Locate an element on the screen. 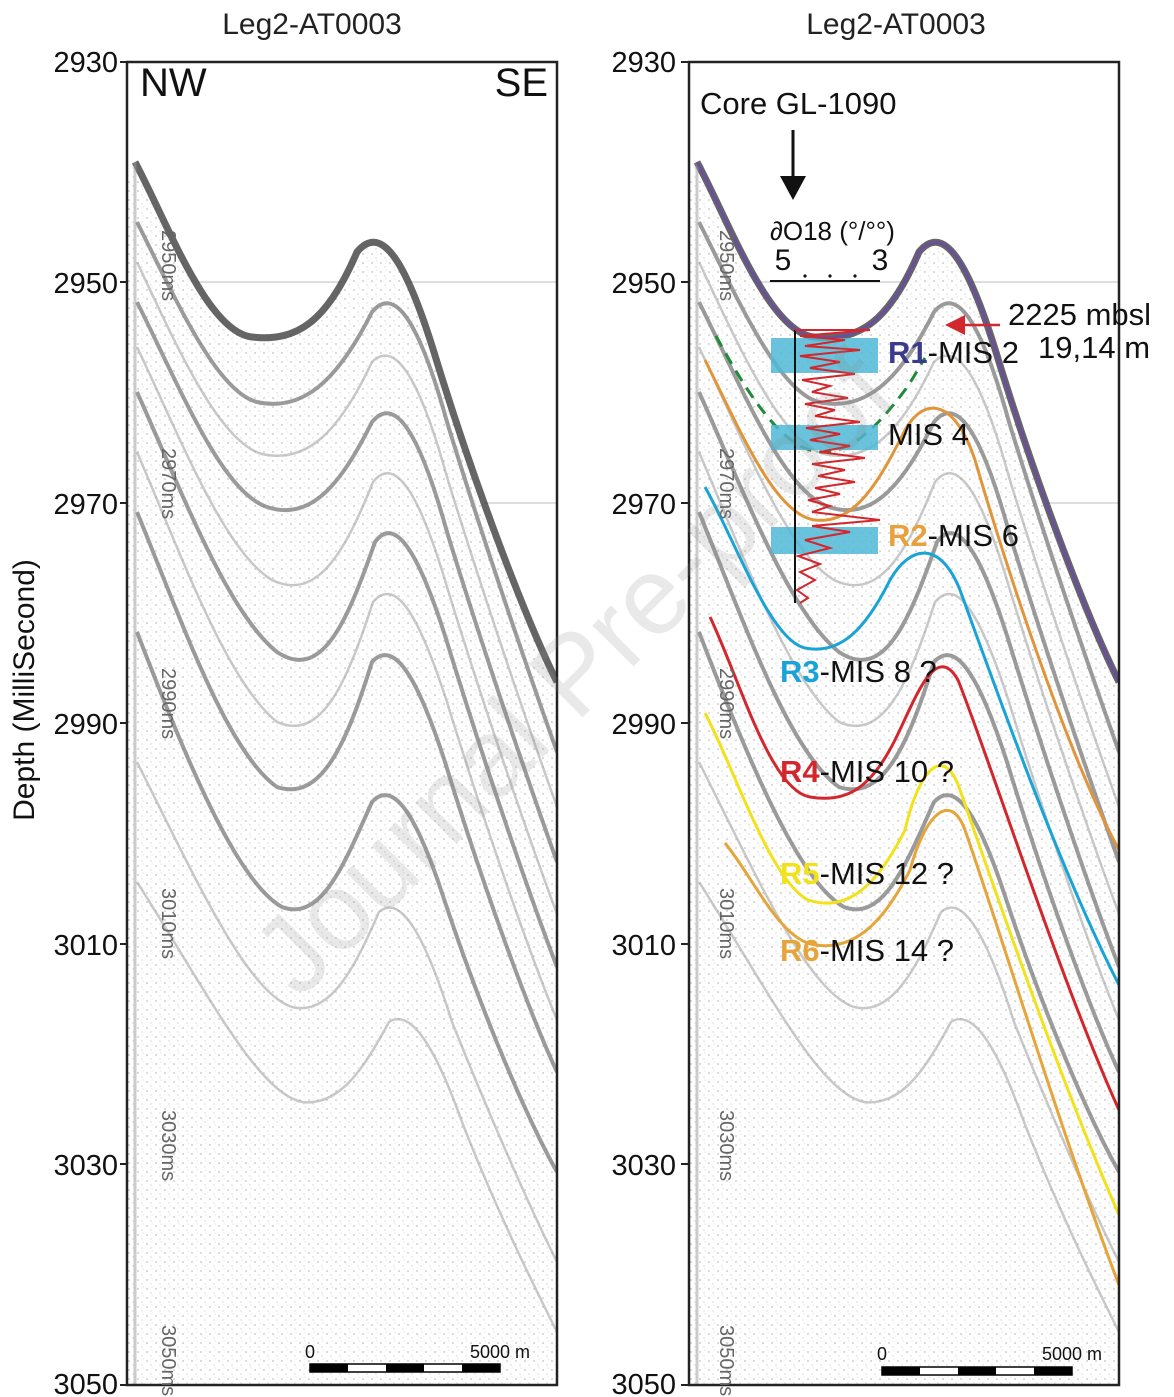 Image resolution: width=1174 pixels, height=1397 pixels. r3-horizon is located at coordinates (911, 736).